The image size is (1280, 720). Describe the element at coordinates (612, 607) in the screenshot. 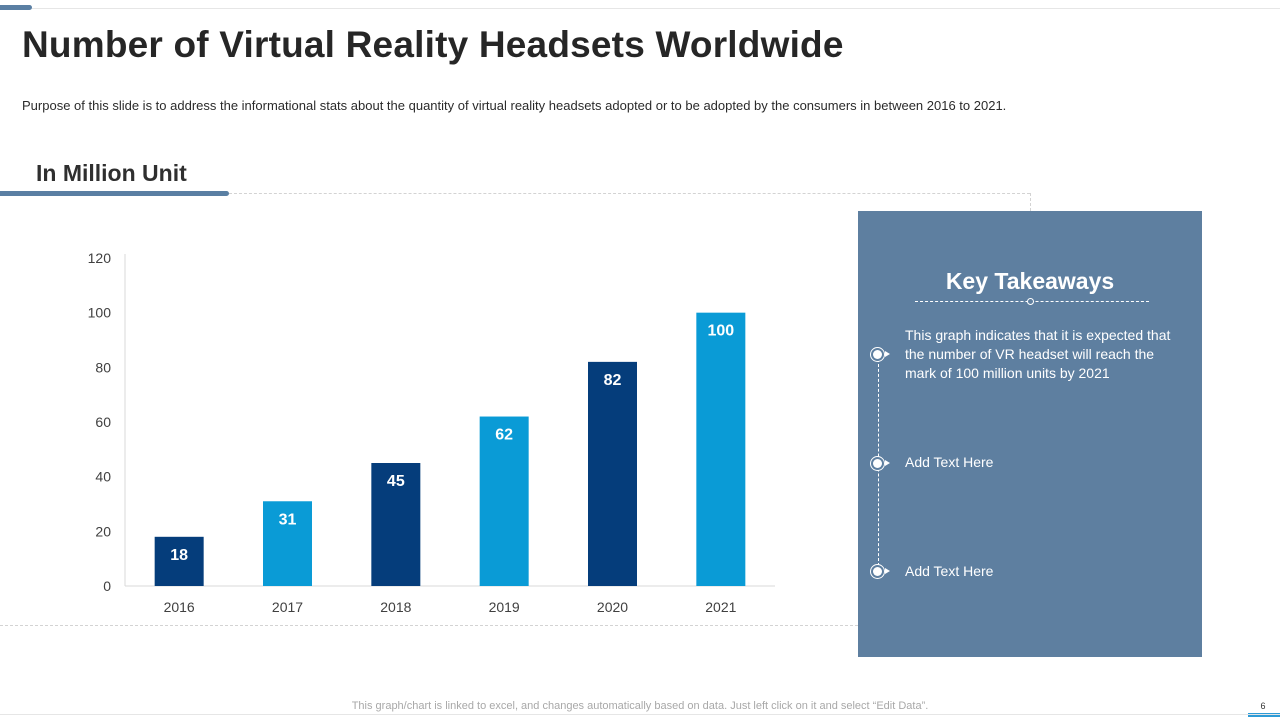

I see `x-tick-label: 2020` at that location.